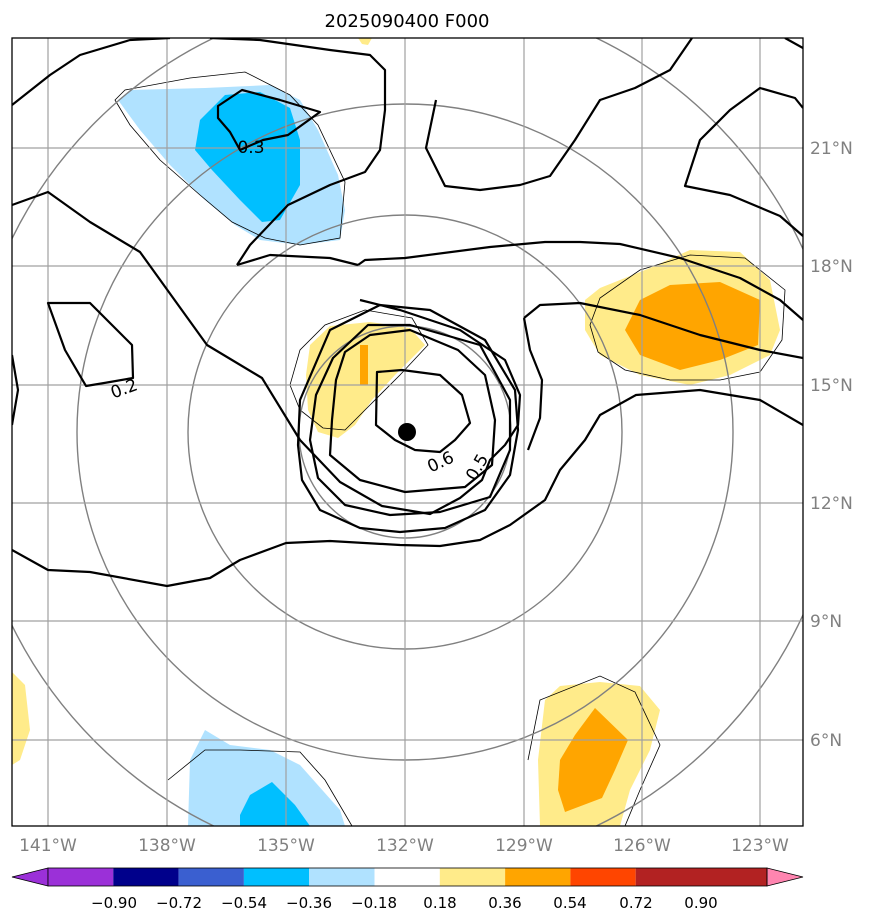  What do you see at coordinates (477, 467) in the screenshot?
I see `contour-label-0-5: 0.5` at bounding box center [477, 467].